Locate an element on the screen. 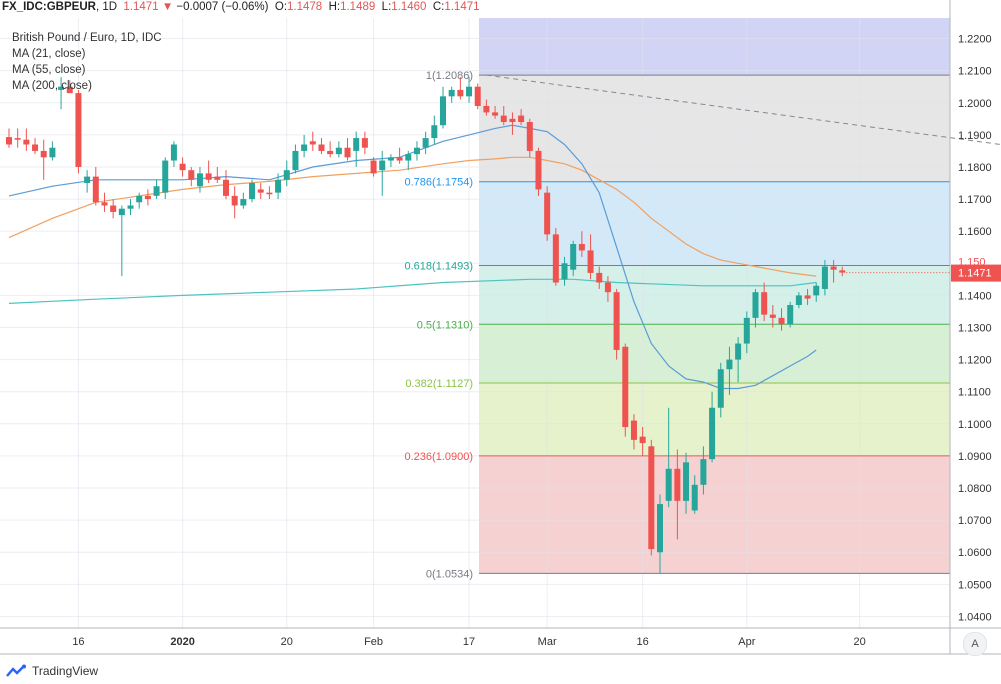 The image size is (1001, 684). trendline-dashed is located at coordinates (743, 111).